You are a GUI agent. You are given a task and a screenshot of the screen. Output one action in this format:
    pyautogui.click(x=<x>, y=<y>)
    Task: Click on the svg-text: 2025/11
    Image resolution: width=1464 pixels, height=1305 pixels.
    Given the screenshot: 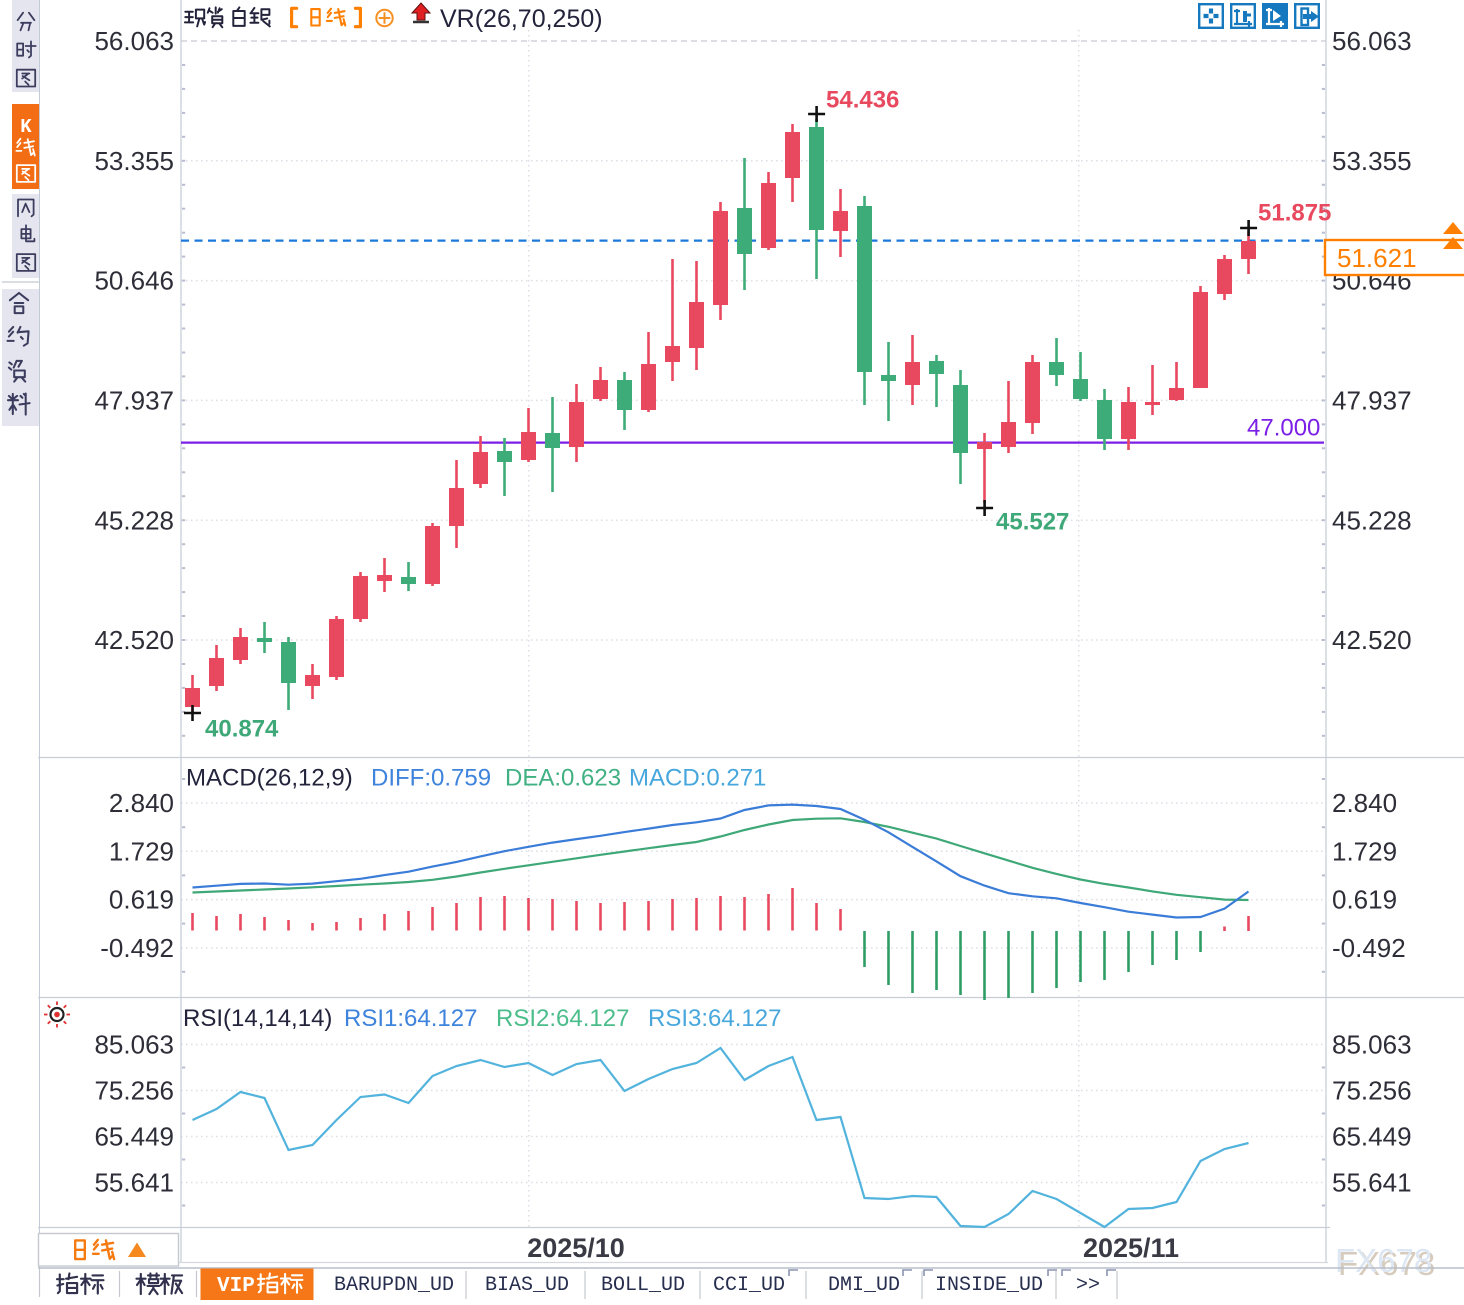 What is the action you would take?
    pyautogui.click(x=1131, y=1248)
    